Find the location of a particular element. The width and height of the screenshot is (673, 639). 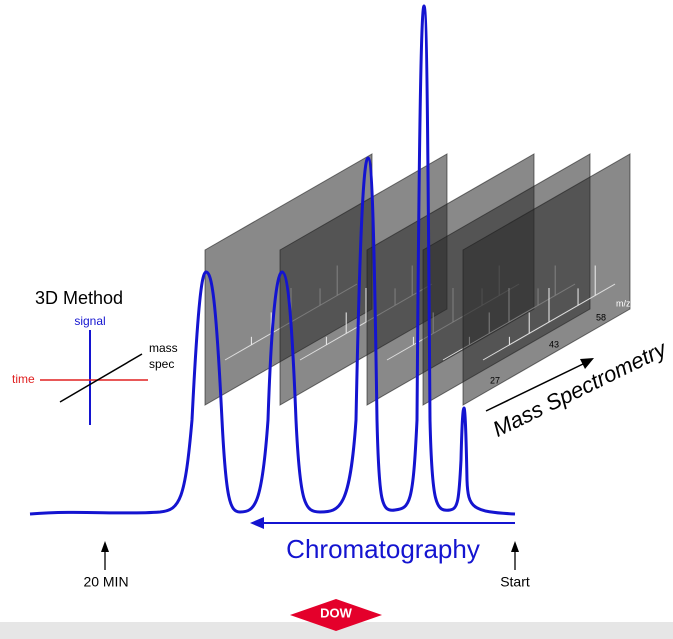

spectrum-plane is located at coordinates (546, 279).